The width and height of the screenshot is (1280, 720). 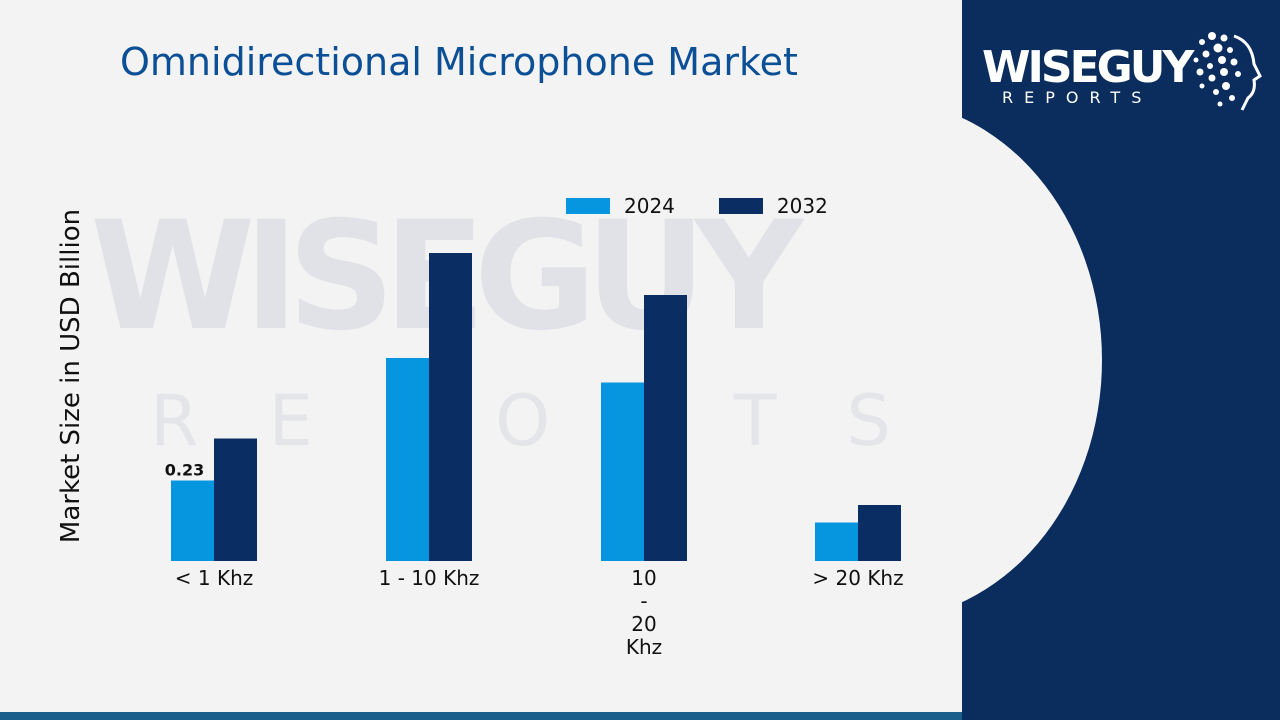 What do you see at coordinates (857, 578) in the screenshot?
I see `x-tick-label-20-khz: > 20 Khz` at bounding box center [857, 578].